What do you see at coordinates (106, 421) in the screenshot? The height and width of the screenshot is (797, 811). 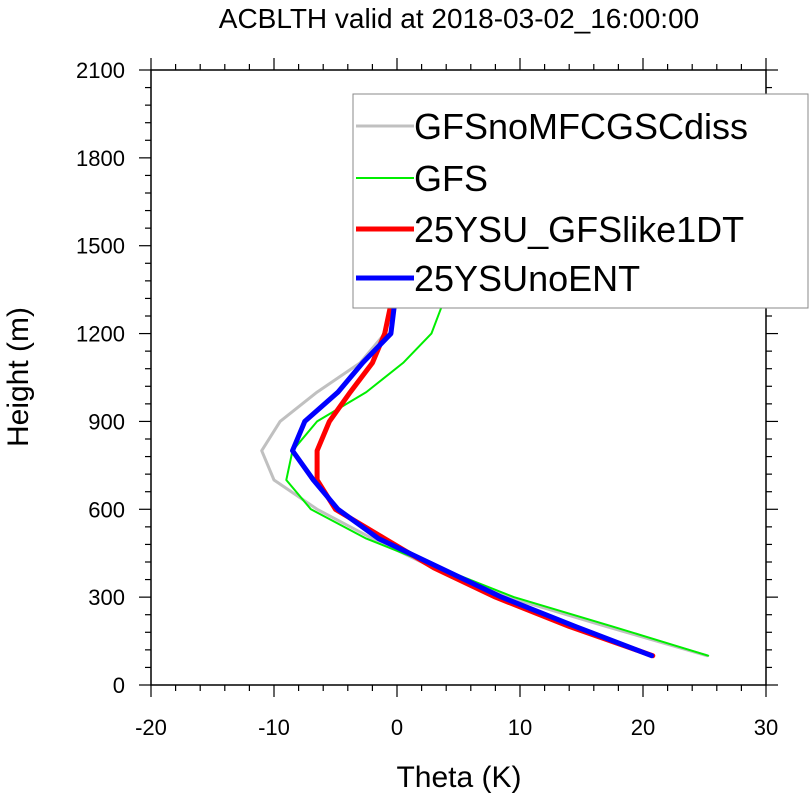 I see `y-tick-label: 900` at bounding box center [106, 421].